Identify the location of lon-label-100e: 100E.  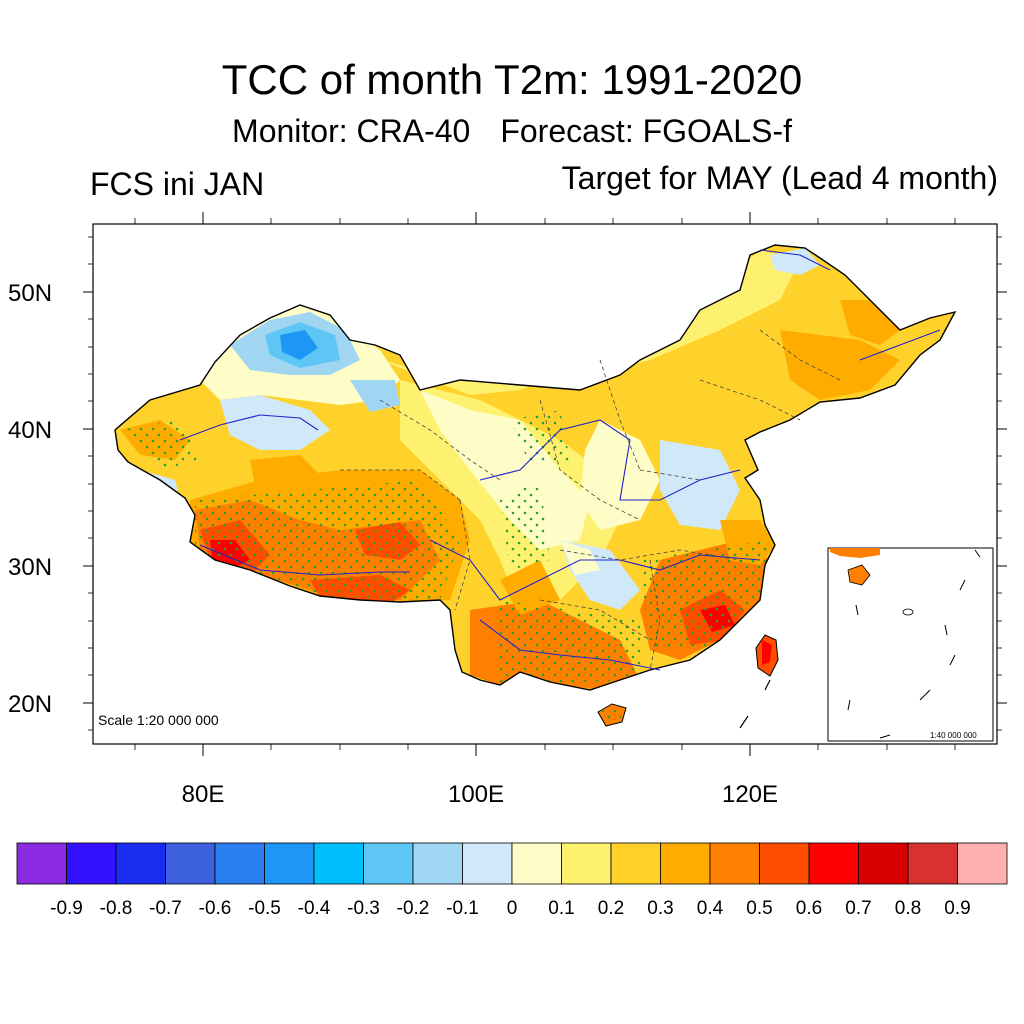
(476, 794).